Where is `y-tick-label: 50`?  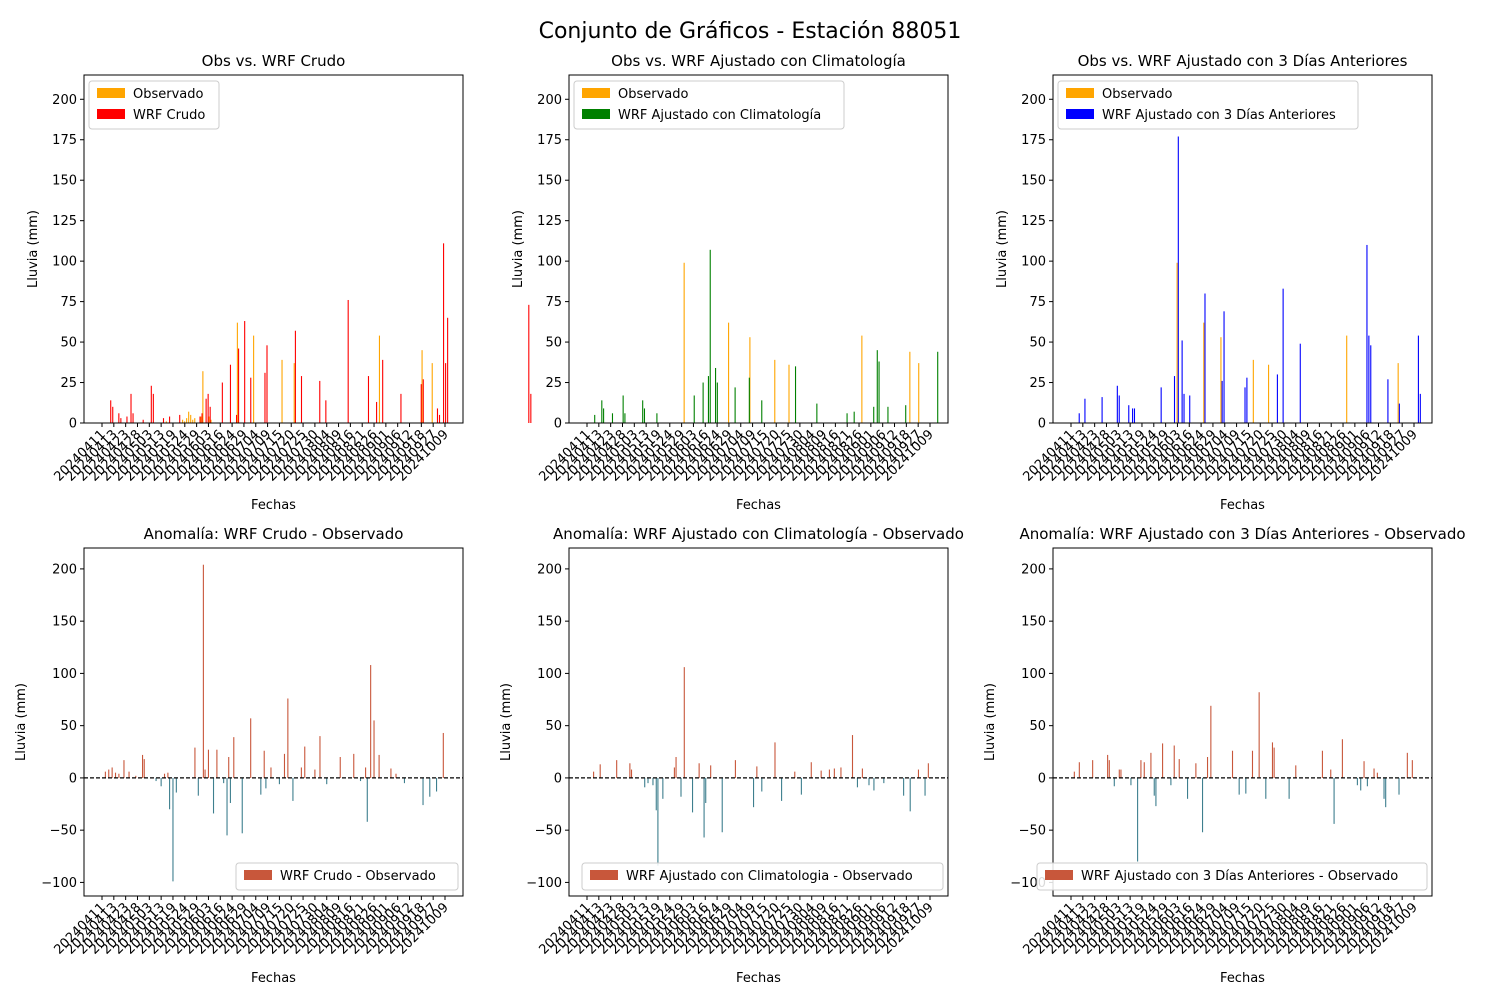
y-tick-label: 50 is located at coordinates (1037, 343).